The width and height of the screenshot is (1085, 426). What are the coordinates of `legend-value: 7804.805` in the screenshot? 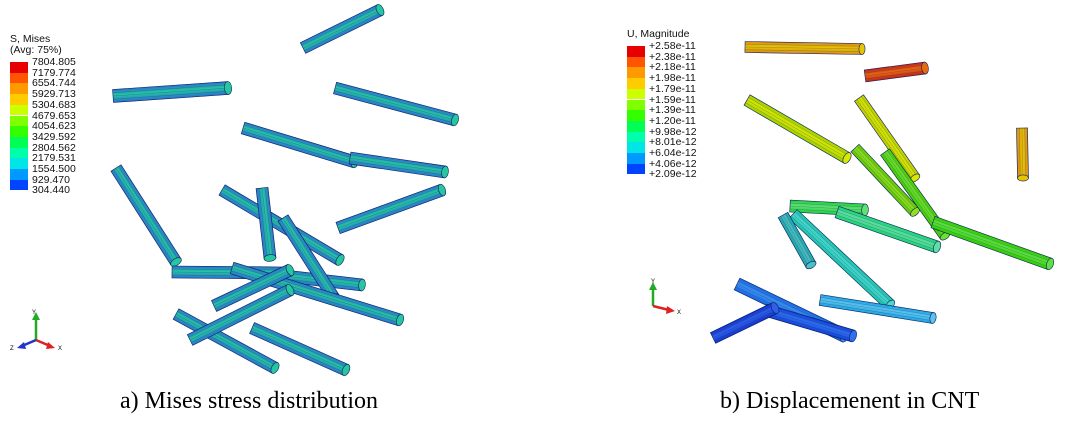 It's located at (54, 62).